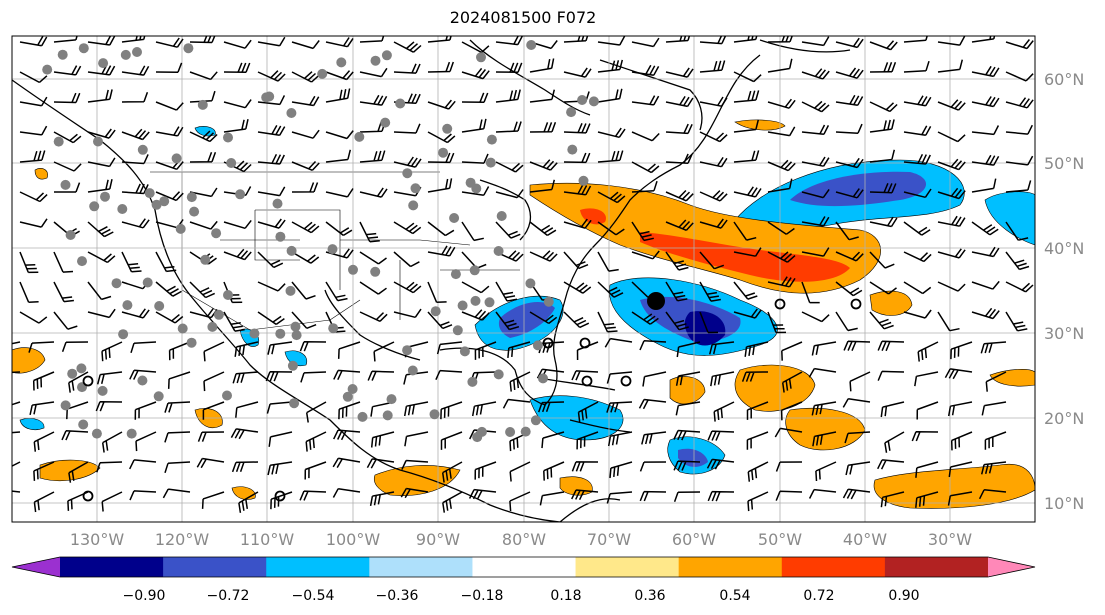  What do you see at coordinates (523, 567) in the screenshot?
I see `colorbar` at bounding box center [523, 567].